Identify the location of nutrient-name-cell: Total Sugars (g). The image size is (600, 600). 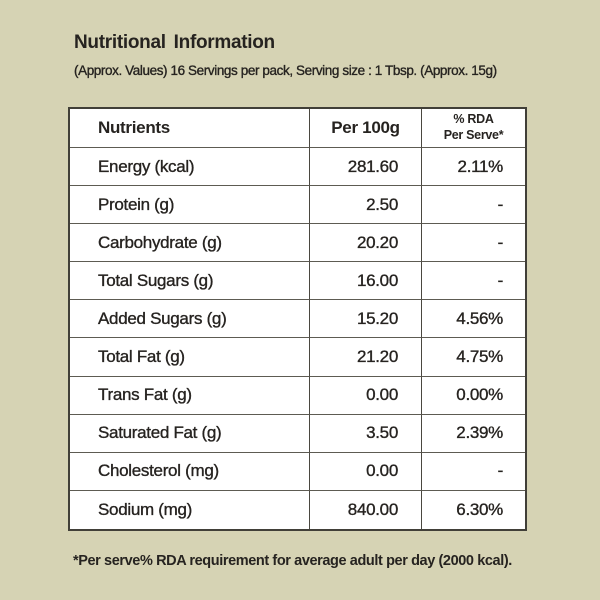
(190, 281).